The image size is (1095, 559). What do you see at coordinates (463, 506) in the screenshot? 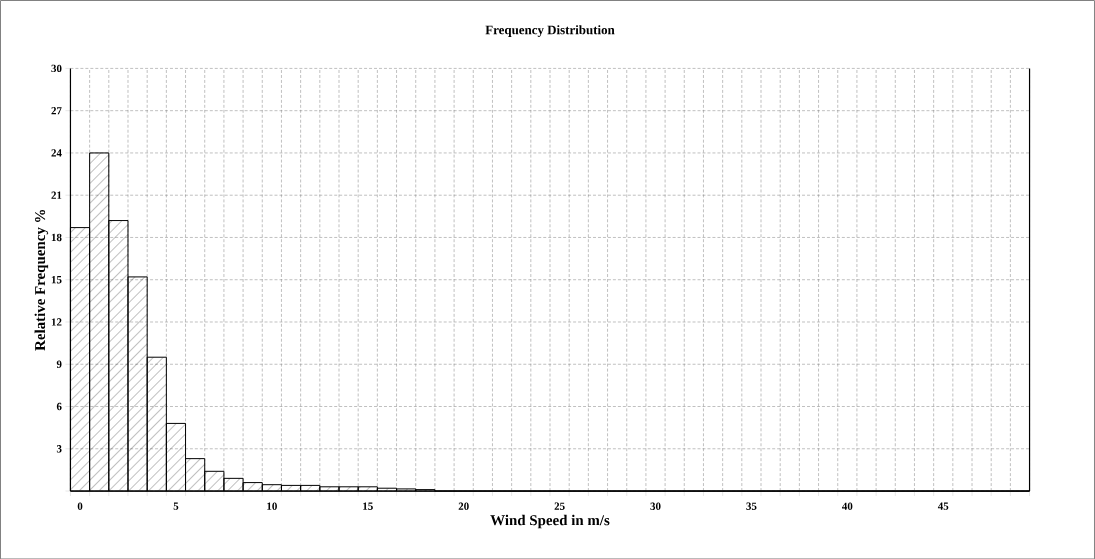
I see `x-tick-label: 20` at bounding box center [463, 506].